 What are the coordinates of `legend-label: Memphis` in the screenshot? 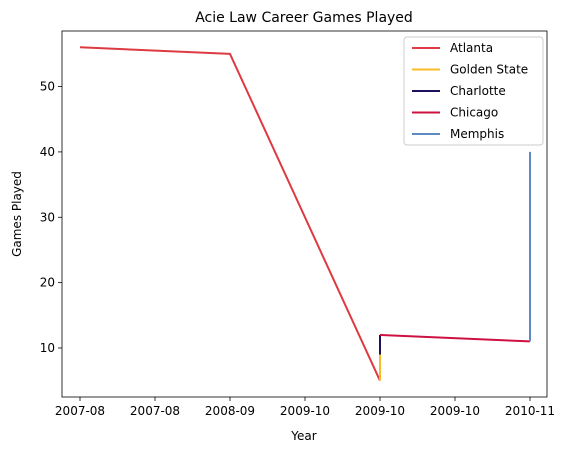 It's located at (477, 134).